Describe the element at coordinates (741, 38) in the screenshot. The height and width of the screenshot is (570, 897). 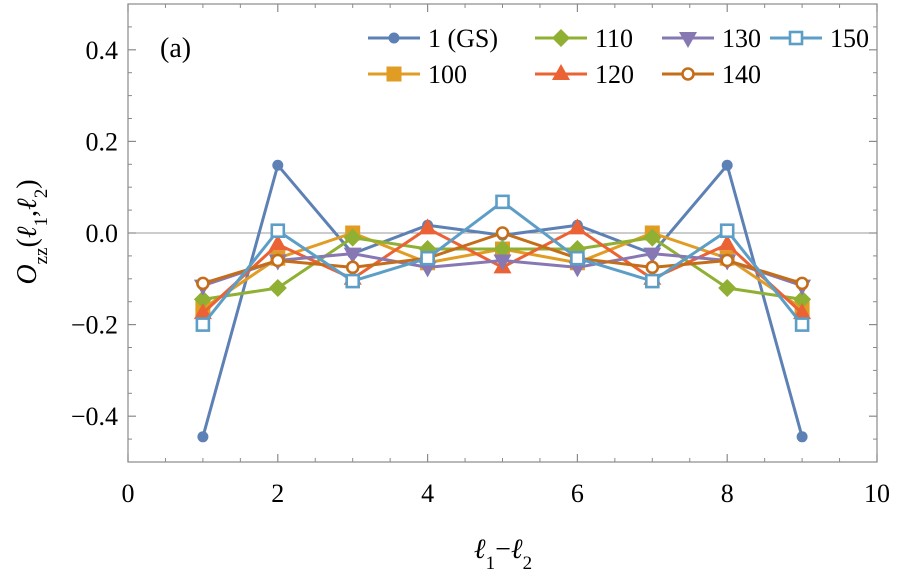
I see `legend-label: 130` at that location.